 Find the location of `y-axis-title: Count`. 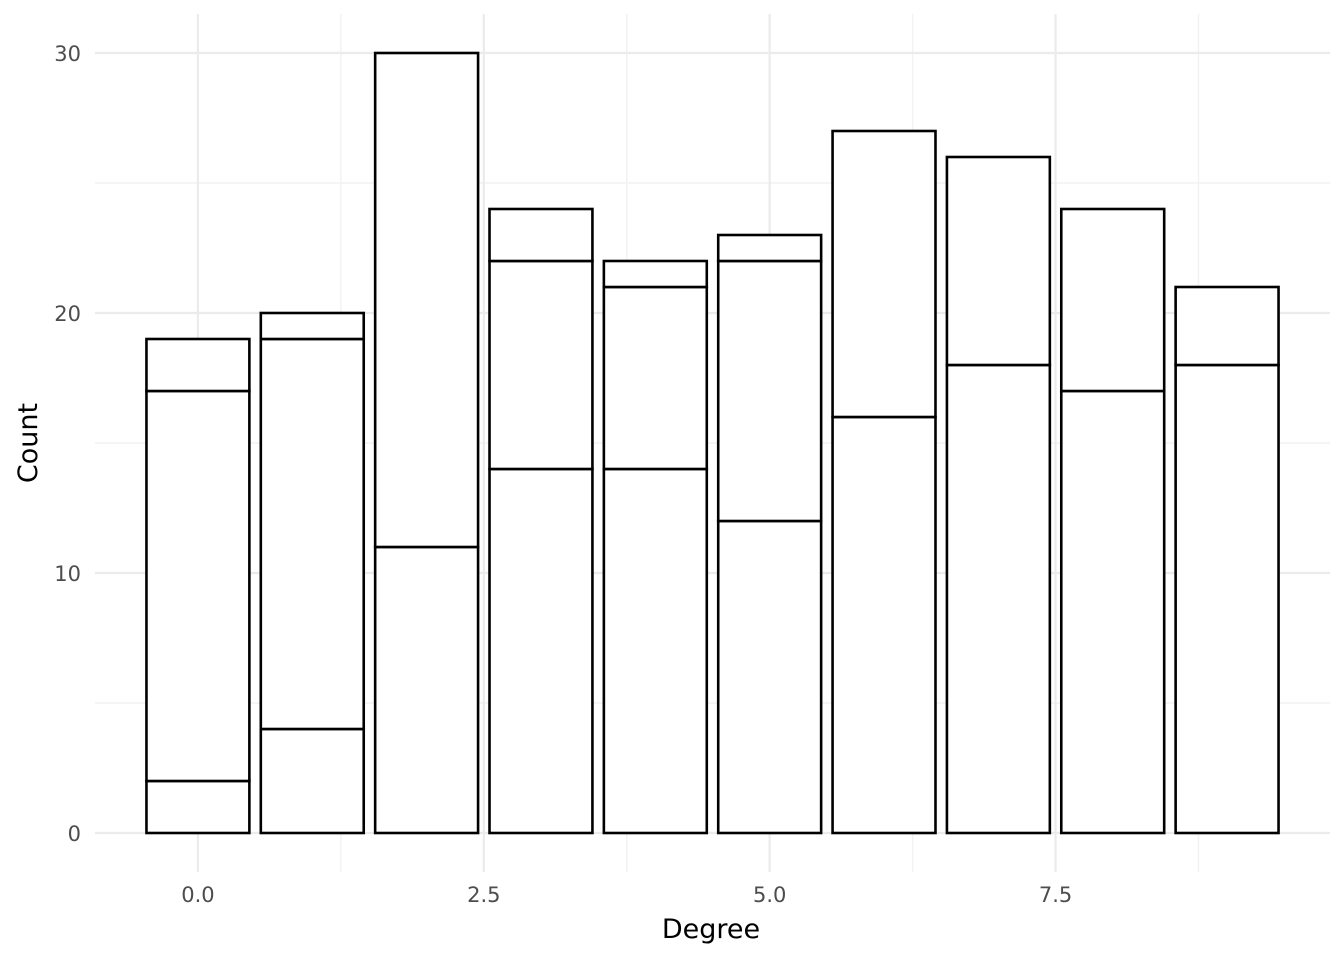

y-axis-title: Count is located at coordinates (28, 443).